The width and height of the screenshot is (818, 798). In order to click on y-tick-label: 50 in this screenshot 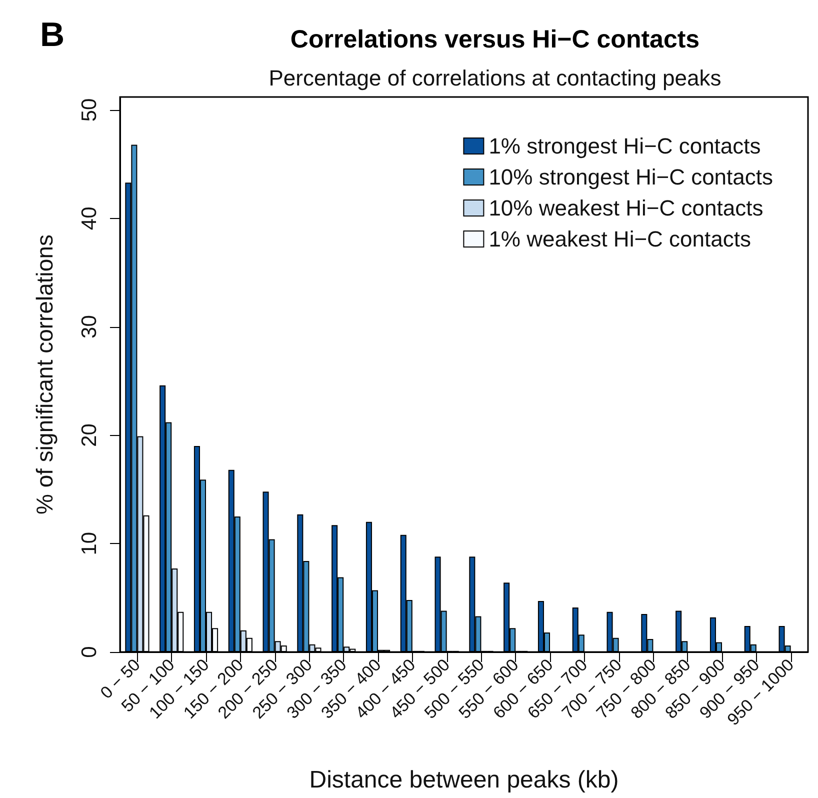, I will do `click(89, 110)`.